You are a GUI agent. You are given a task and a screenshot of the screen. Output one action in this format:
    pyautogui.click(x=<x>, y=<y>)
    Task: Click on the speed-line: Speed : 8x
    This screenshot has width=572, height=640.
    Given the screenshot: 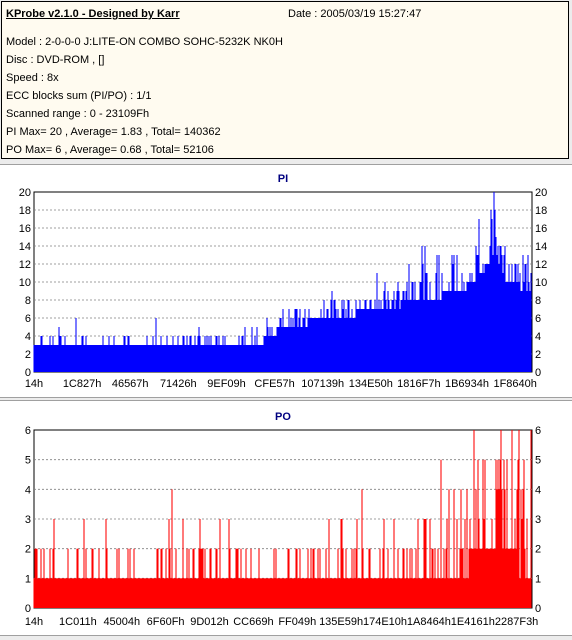 What is the action you would take?
    pyautogui.click(x=32, y=78)
    